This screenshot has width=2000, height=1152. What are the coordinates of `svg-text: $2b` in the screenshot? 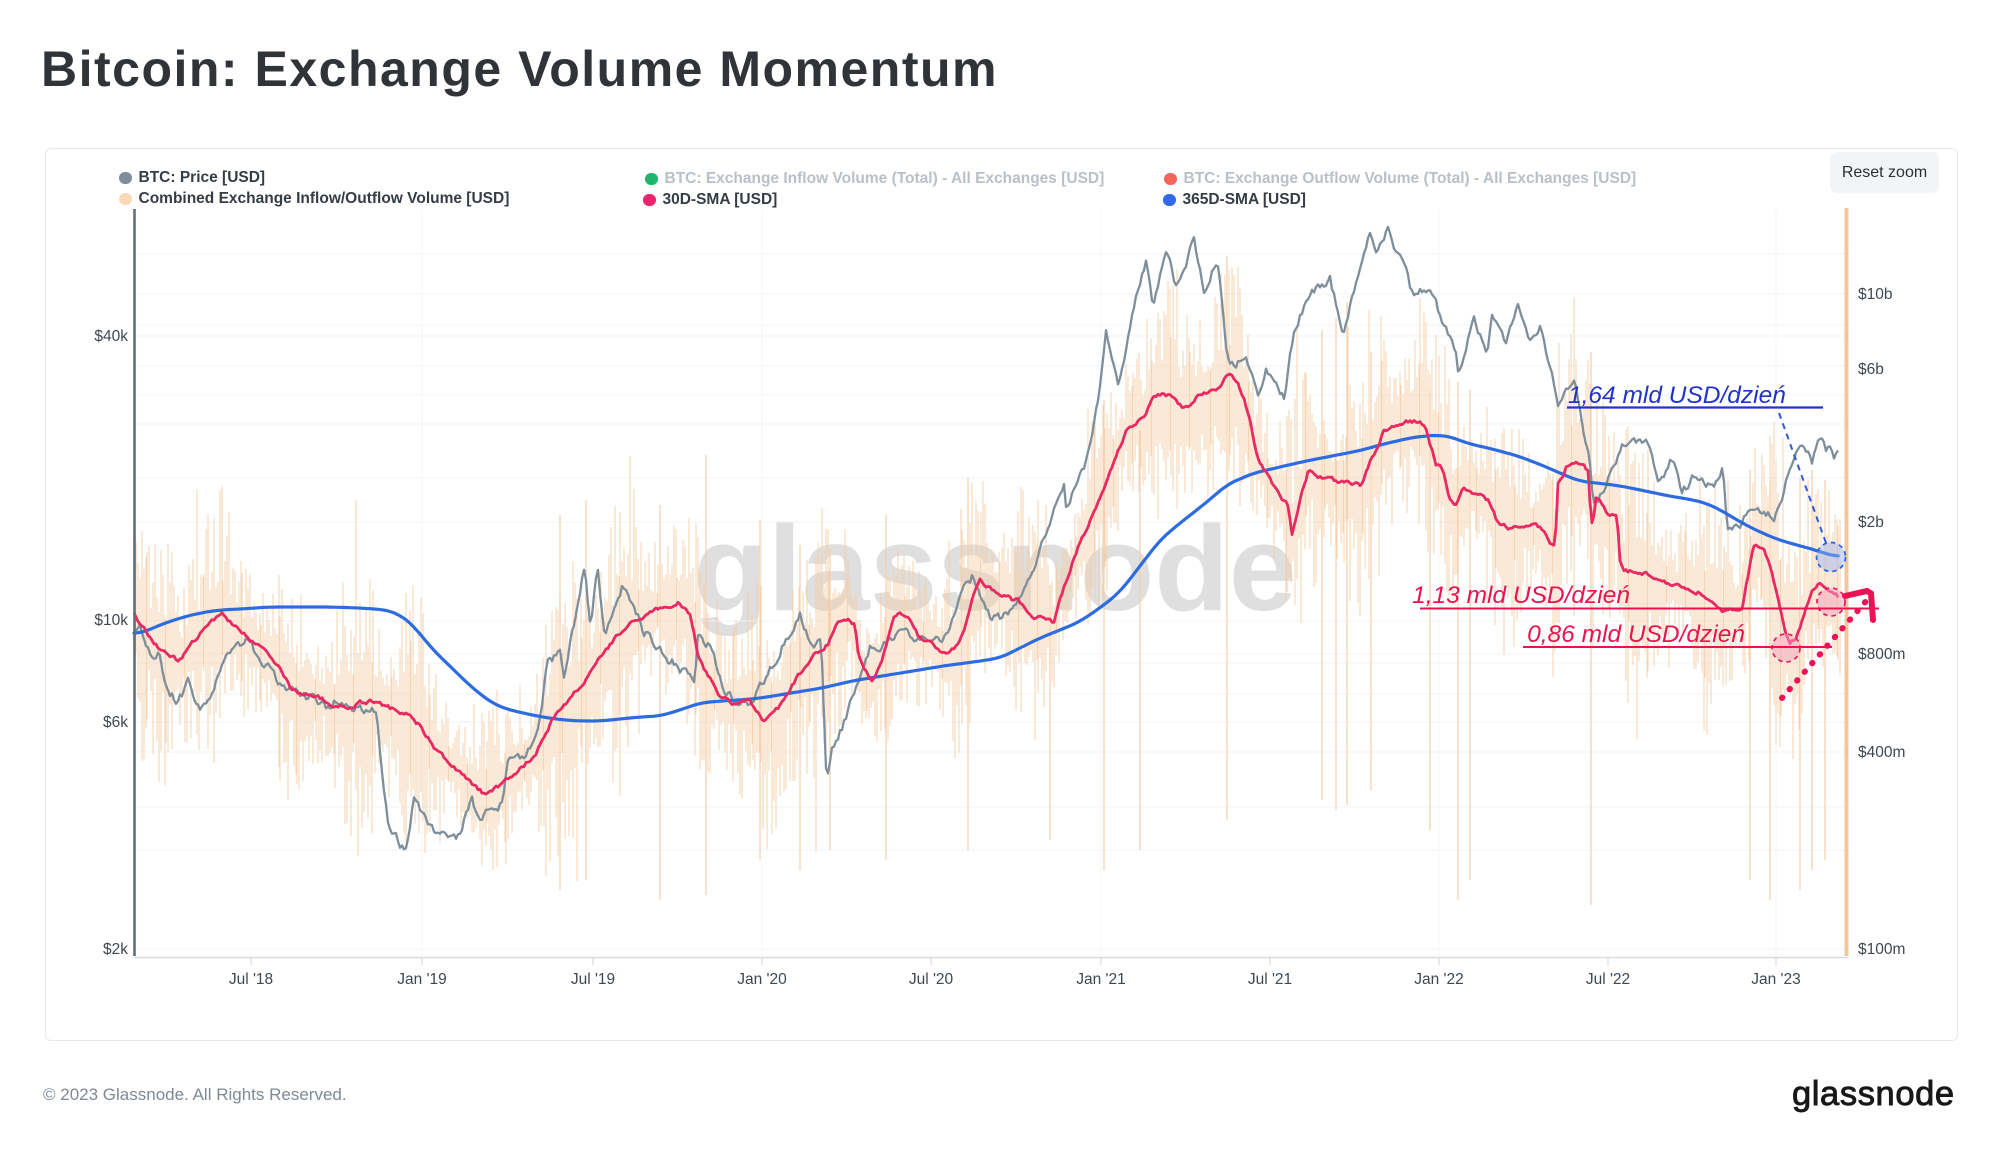 It's located at (1871, 522).